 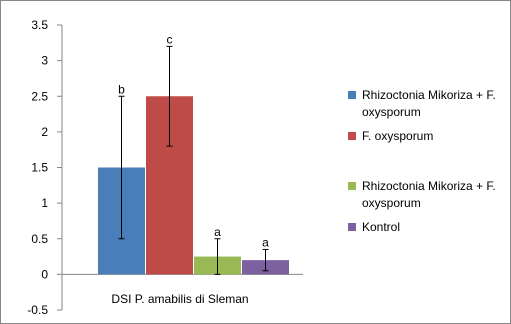 I want to click on significance-label: b, so click(x=121, y=89).